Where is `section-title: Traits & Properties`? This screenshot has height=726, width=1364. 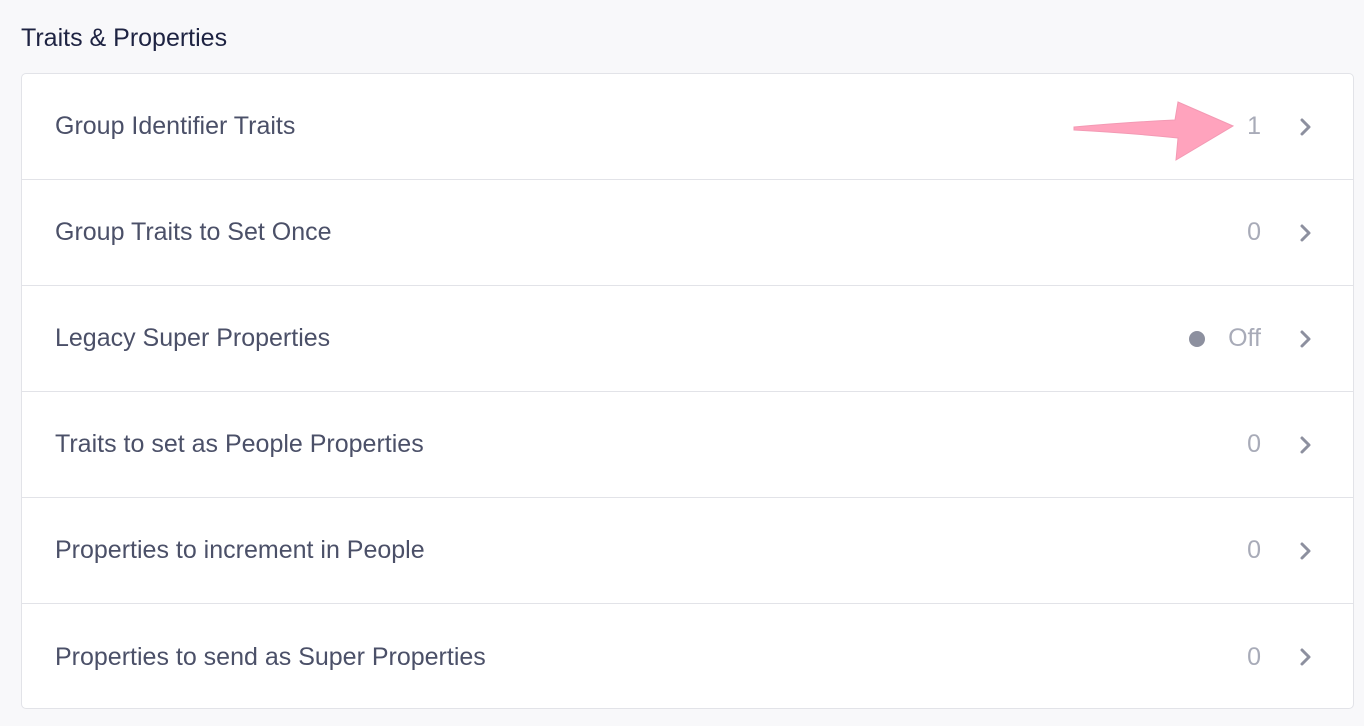
section-title: Traits & Properties is located at coordinates (124, 38).